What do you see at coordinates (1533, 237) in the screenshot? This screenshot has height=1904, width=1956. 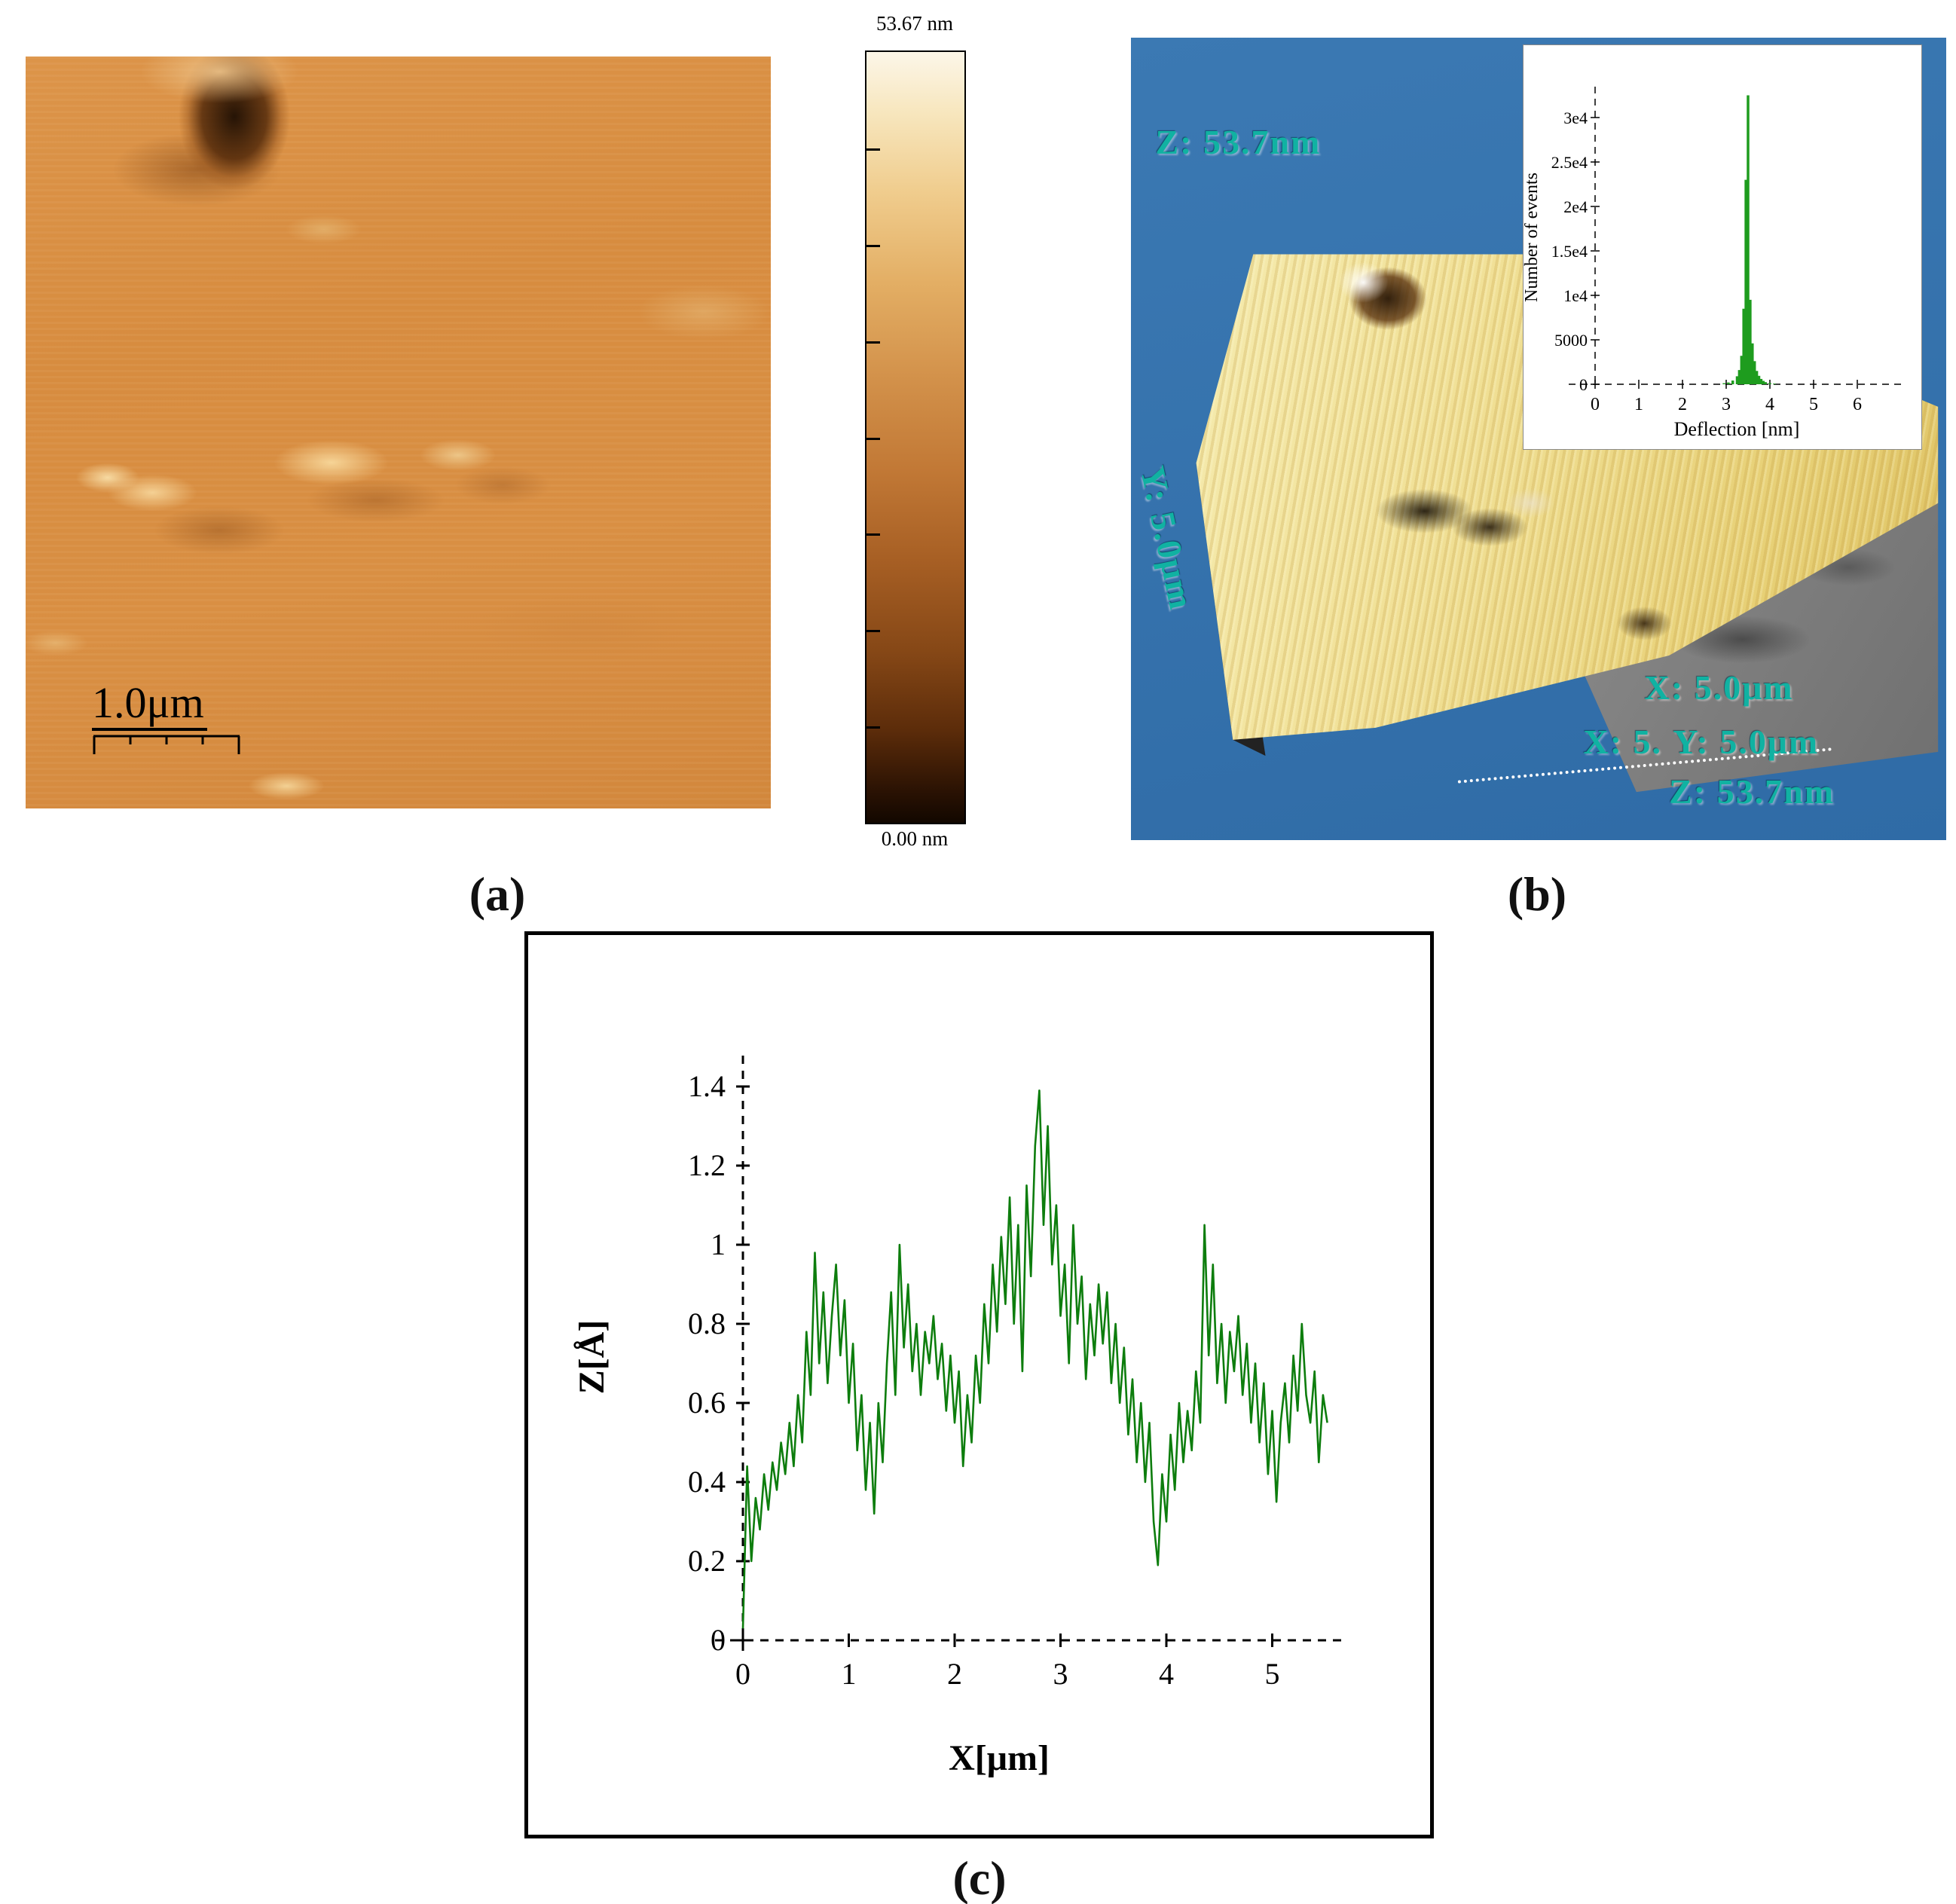 I see `svg-text: Number of events` at bounding box center [1533, 237].